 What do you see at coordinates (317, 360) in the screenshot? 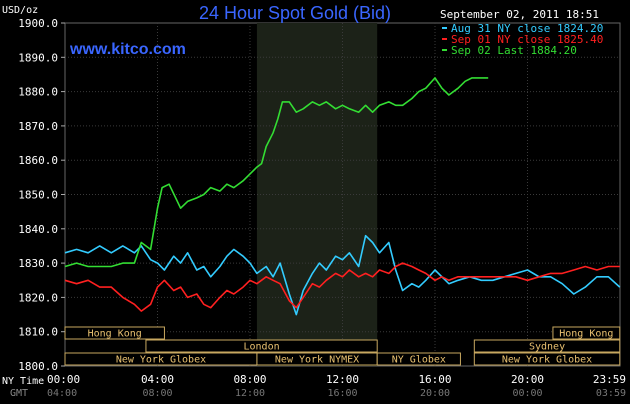
I see `session-label: New York NYMEX` at bounding box center [317, 360].